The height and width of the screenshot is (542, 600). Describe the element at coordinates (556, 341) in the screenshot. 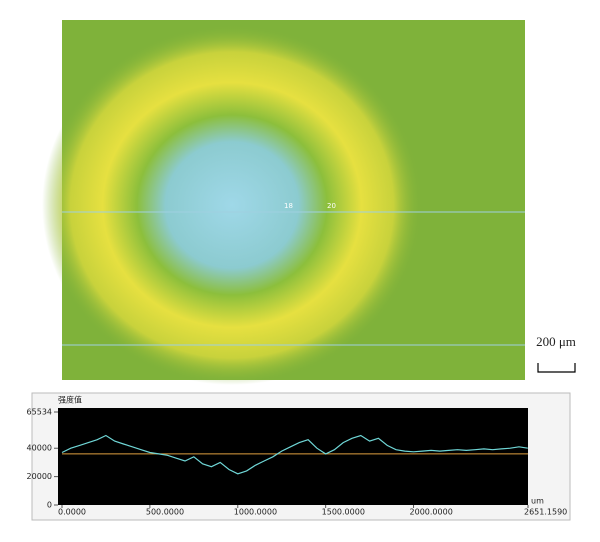

I see `scale-bar-label: 200 μm` at that location.